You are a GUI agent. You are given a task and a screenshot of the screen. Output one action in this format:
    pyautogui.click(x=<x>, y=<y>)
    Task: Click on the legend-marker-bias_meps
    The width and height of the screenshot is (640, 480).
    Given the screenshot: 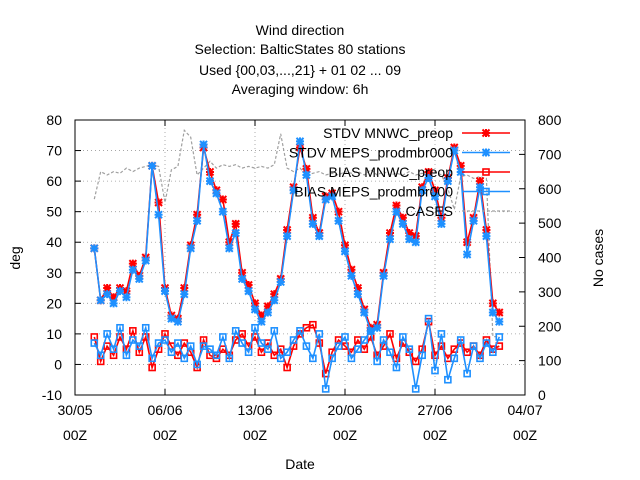 What is the action you would take?
    pyautogui.click(x=486, y=191)
    